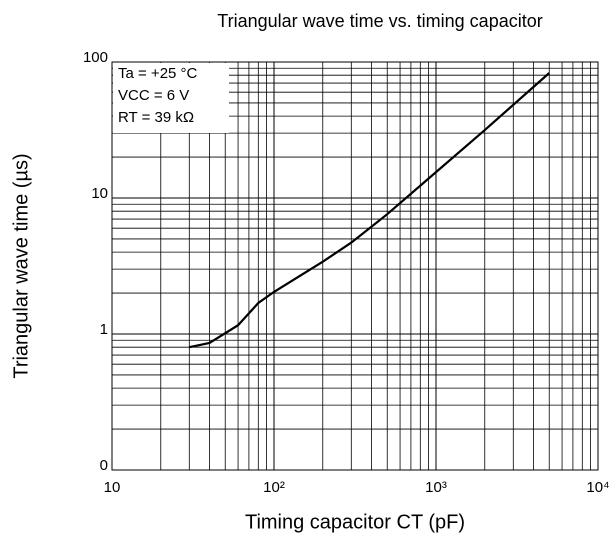 This screenshot has width=613, height=544. I want to click on y-axis-label: Triangular wave time (µs), so click(21, 265).